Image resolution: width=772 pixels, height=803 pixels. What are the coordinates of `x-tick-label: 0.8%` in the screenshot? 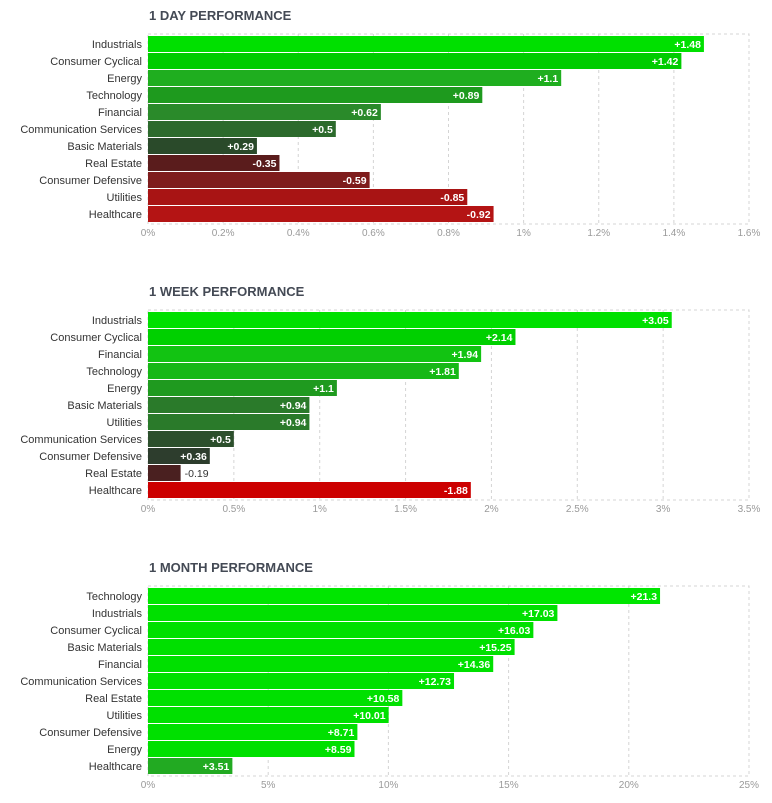 It's located at (448, 233).